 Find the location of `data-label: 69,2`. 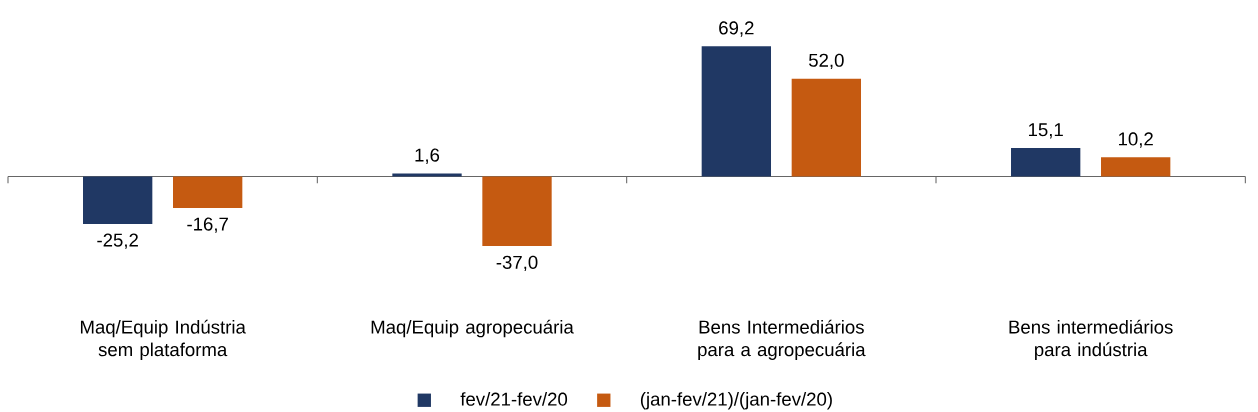

data-label: 69,2 is located at coordinates (736, 29).